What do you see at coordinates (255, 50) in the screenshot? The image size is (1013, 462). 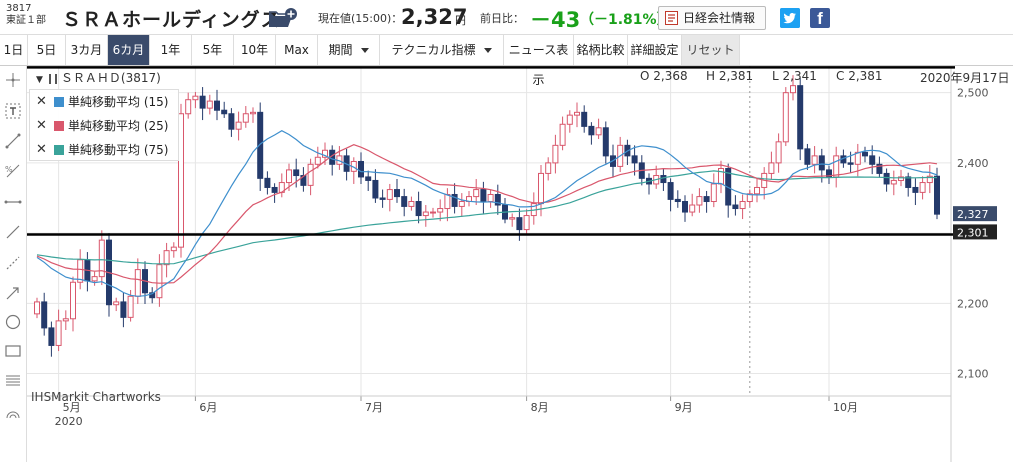 I see `toolbar-item-6: 10年` at bounding box center [255, 50].